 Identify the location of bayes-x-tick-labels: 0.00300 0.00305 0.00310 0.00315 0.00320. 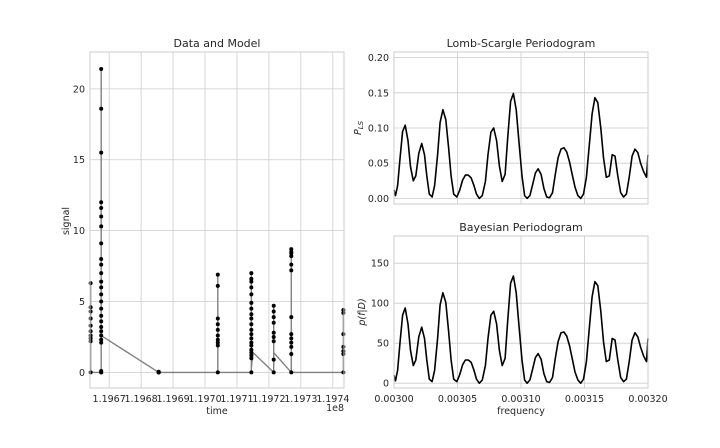
(520, 399).